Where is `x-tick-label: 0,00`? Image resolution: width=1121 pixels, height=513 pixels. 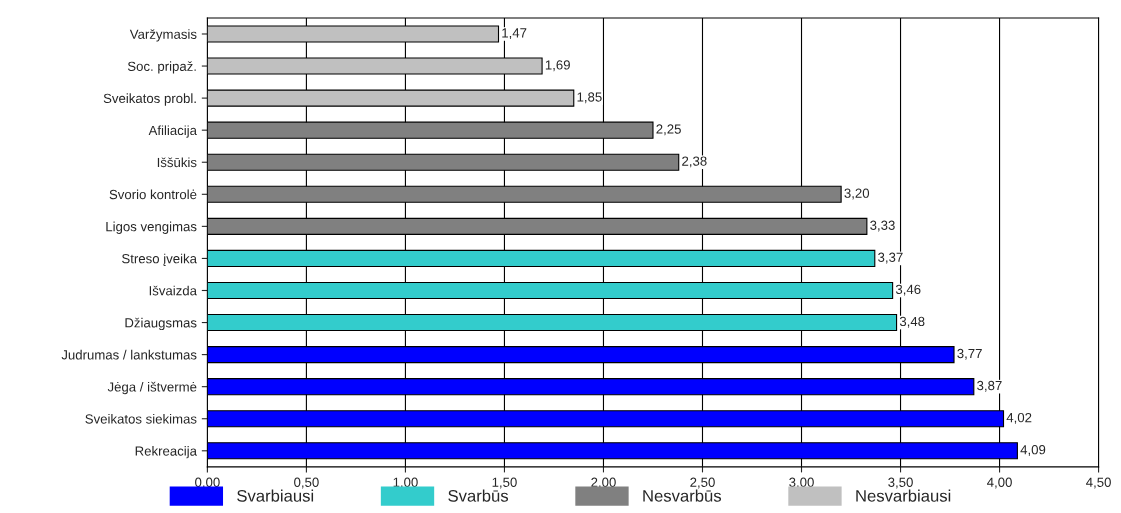
x-tick-label: 0,00 is located at coordinates (207, 483).